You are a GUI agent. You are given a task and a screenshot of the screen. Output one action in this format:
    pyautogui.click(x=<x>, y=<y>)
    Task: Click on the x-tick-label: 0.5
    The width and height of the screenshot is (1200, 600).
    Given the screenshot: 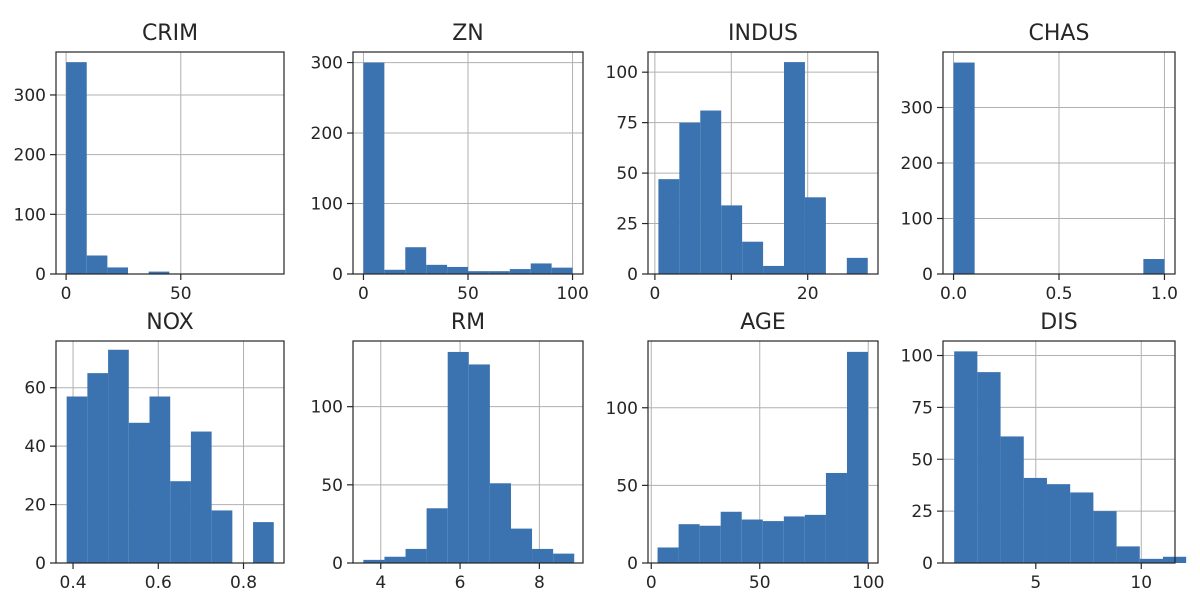 What is the action you would take?
    pyautogui.click(x=1058, y=294)
    